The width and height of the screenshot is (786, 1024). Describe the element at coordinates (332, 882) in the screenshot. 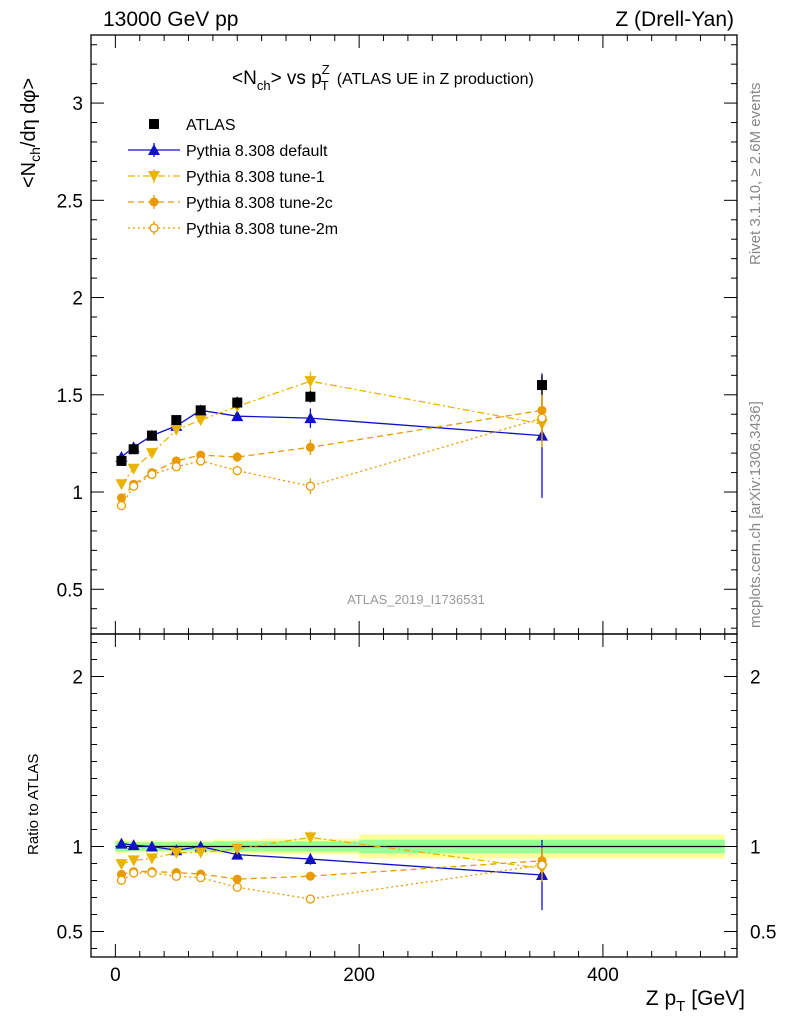

I see `series-pythia-8-308-tune-2m-ratio-line` at that location.